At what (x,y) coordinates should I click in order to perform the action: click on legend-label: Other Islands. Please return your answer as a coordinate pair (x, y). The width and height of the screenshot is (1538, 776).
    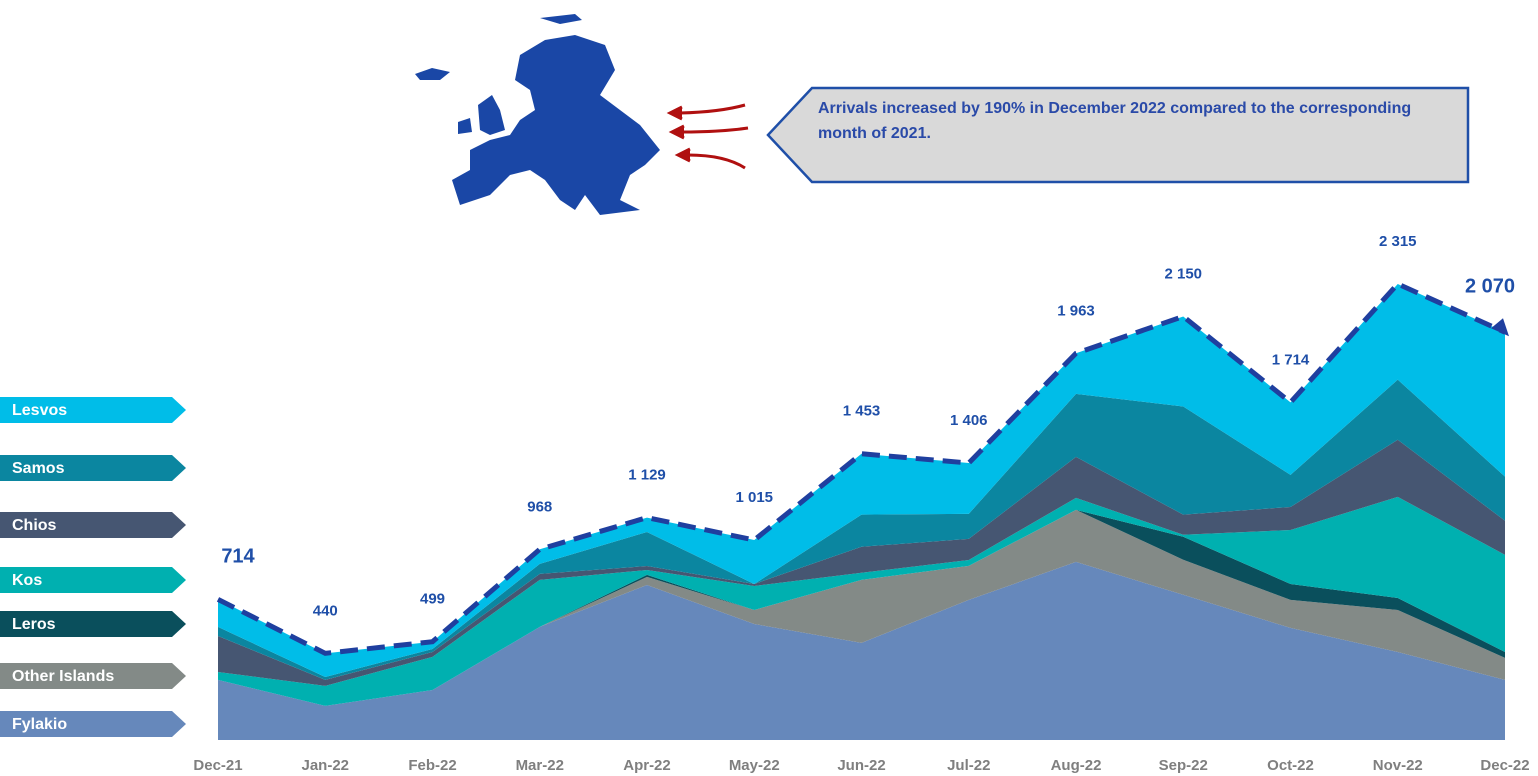
    Looking at the image, I should click on (63, 676).